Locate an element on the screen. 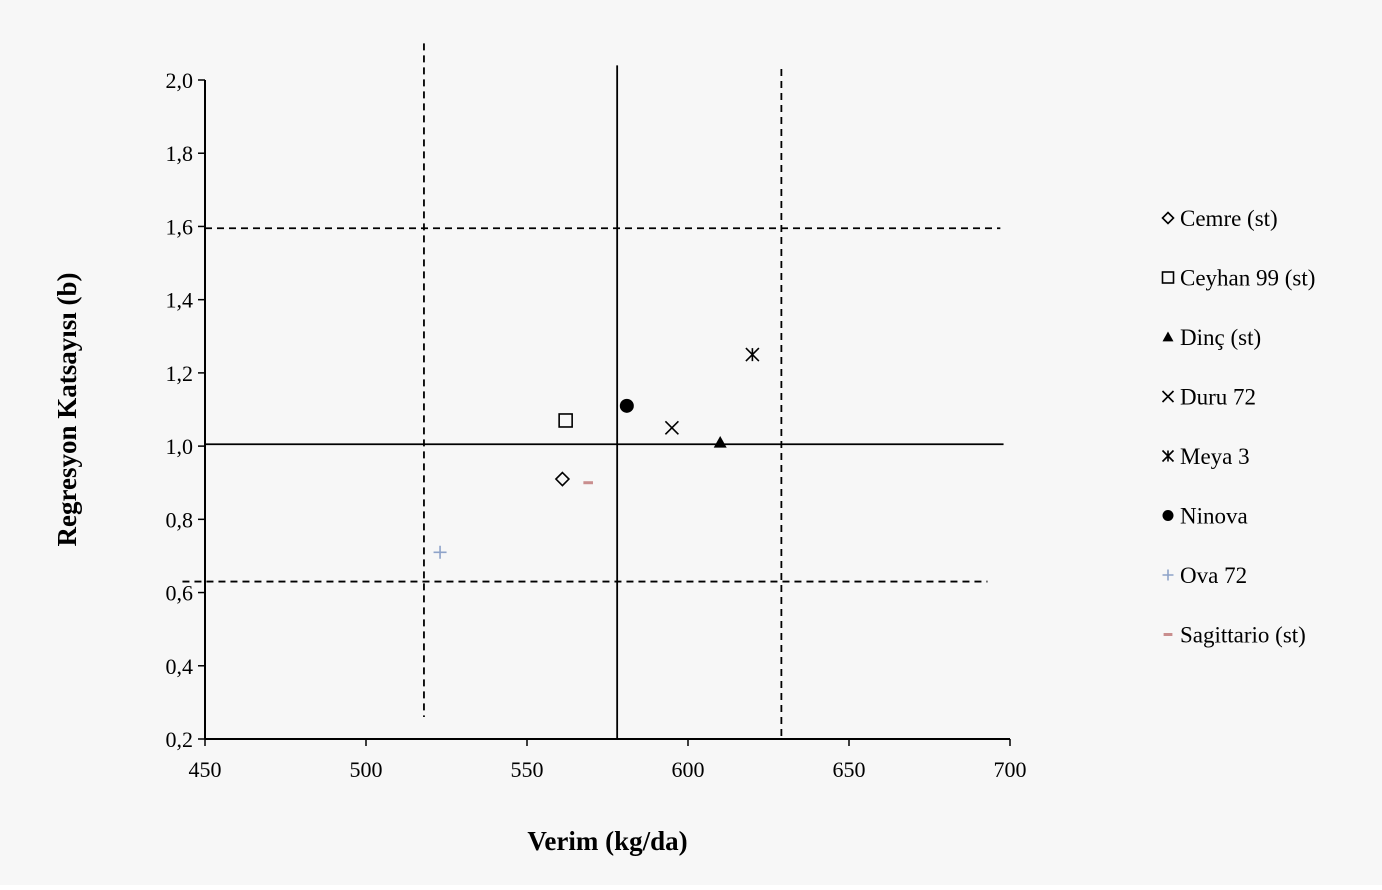  legend-label: Meya 3 is located at coordinates (1215, 456).